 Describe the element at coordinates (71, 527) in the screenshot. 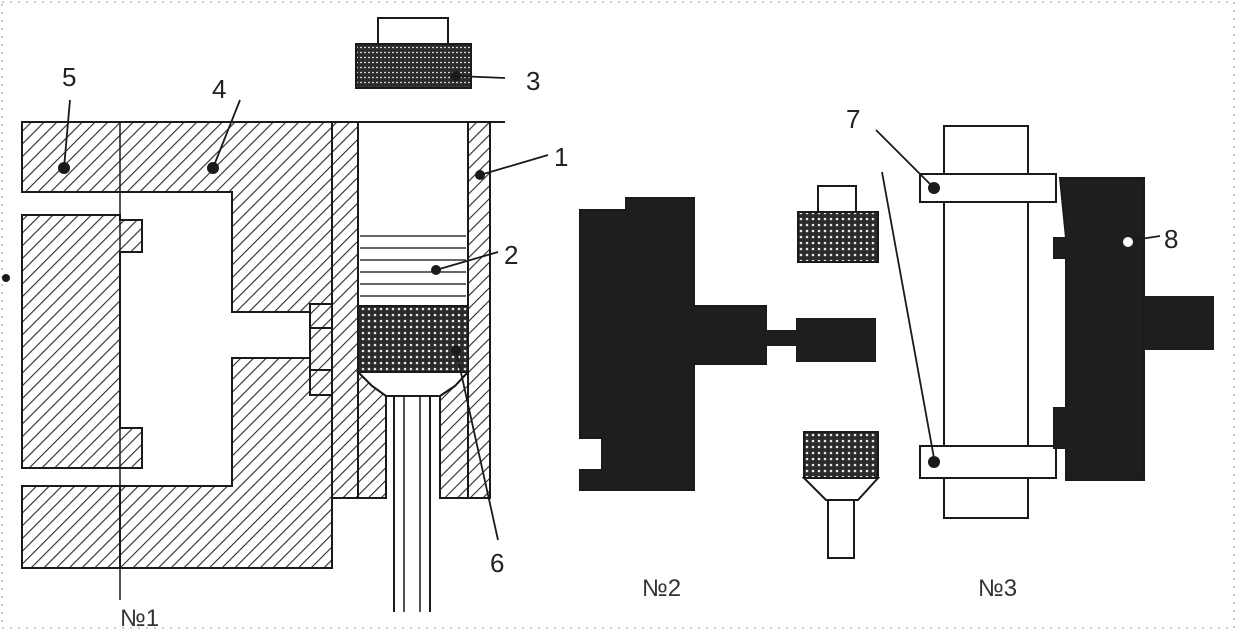

I see `mold-plate-bottom-left` at that location.